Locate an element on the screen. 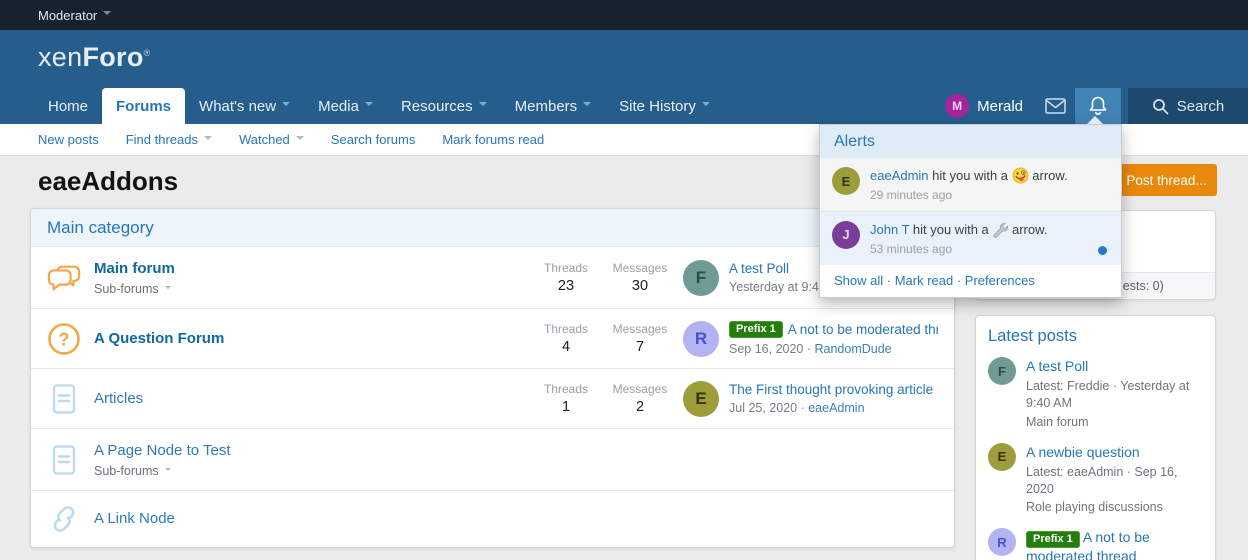 Image resolution: width=1248 pixels, height=560 pixels. question-circle-icon: ? is located at coordinates (64, 338).